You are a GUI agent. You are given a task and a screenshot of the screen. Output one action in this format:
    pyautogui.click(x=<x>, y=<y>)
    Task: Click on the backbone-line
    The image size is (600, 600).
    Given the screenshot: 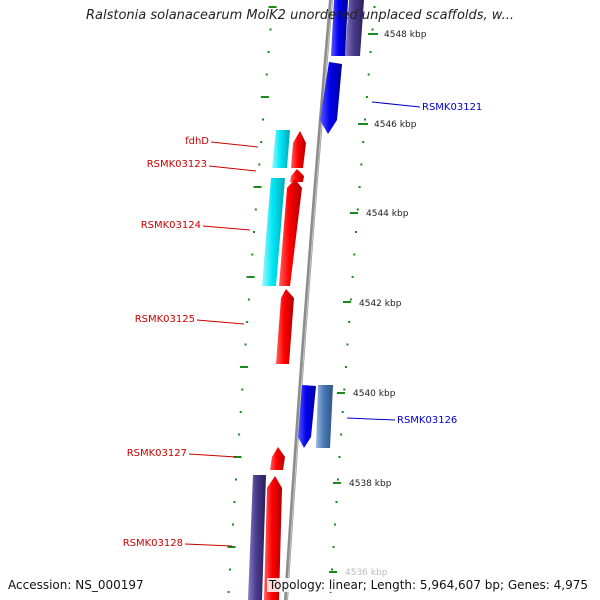 What is the action you would take?
    pyautogui.click(x=308, y=300)
    